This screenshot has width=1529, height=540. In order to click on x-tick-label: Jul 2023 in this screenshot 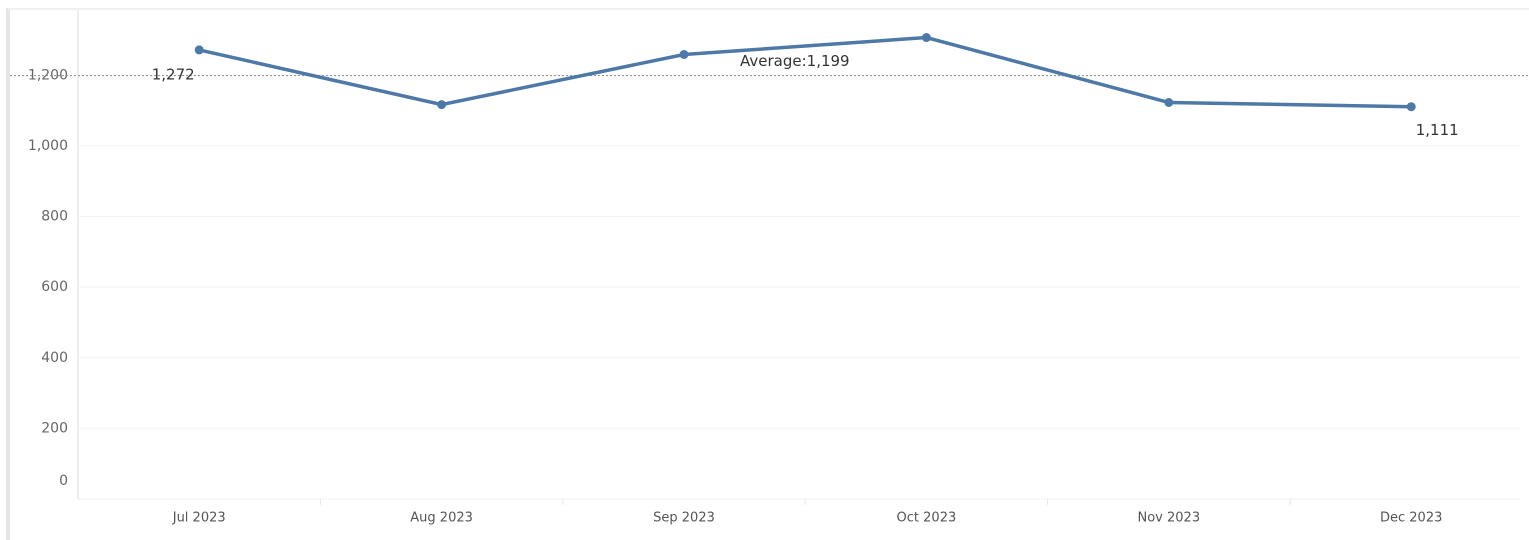, I will do `click(199, 518)`.